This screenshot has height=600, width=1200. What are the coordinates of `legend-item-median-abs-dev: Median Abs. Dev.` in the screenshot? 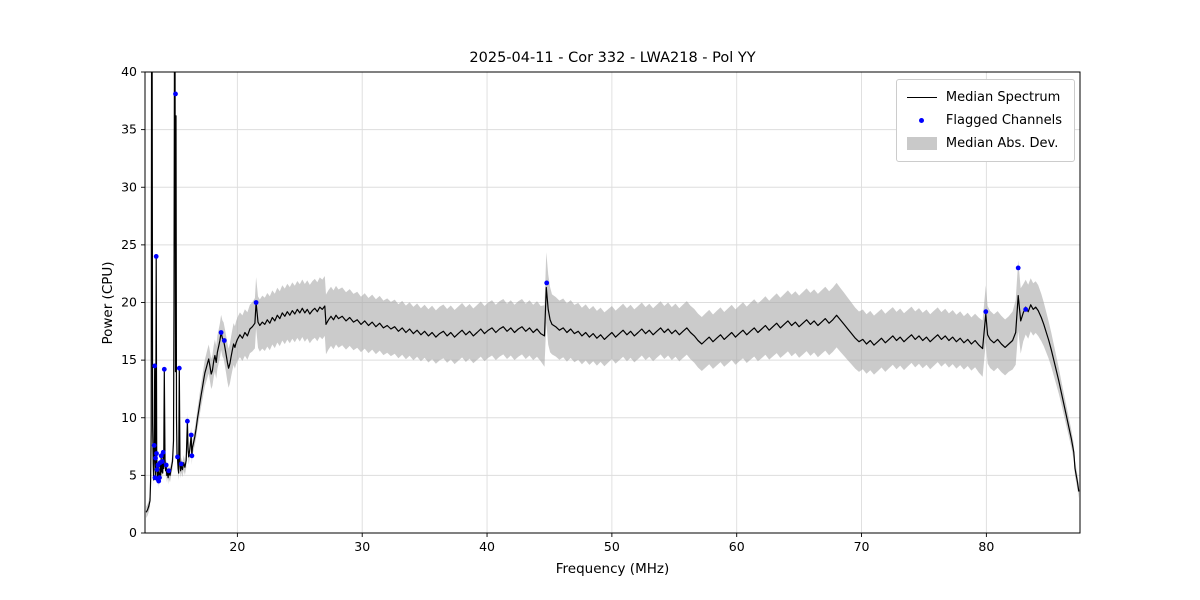 It's located at (984, 143).